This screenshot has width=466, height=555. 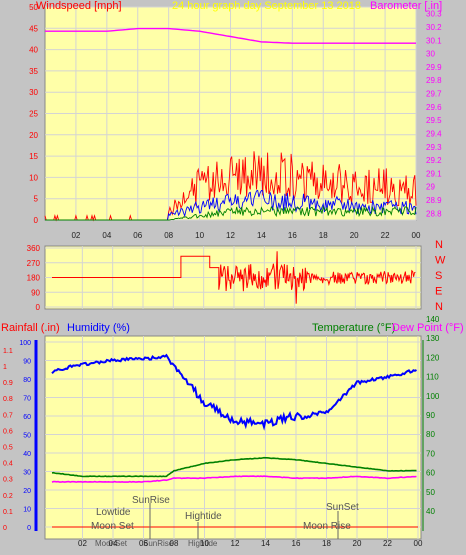 I want to click on baro-y-tick: 29.2, so click(x=434, y=160).